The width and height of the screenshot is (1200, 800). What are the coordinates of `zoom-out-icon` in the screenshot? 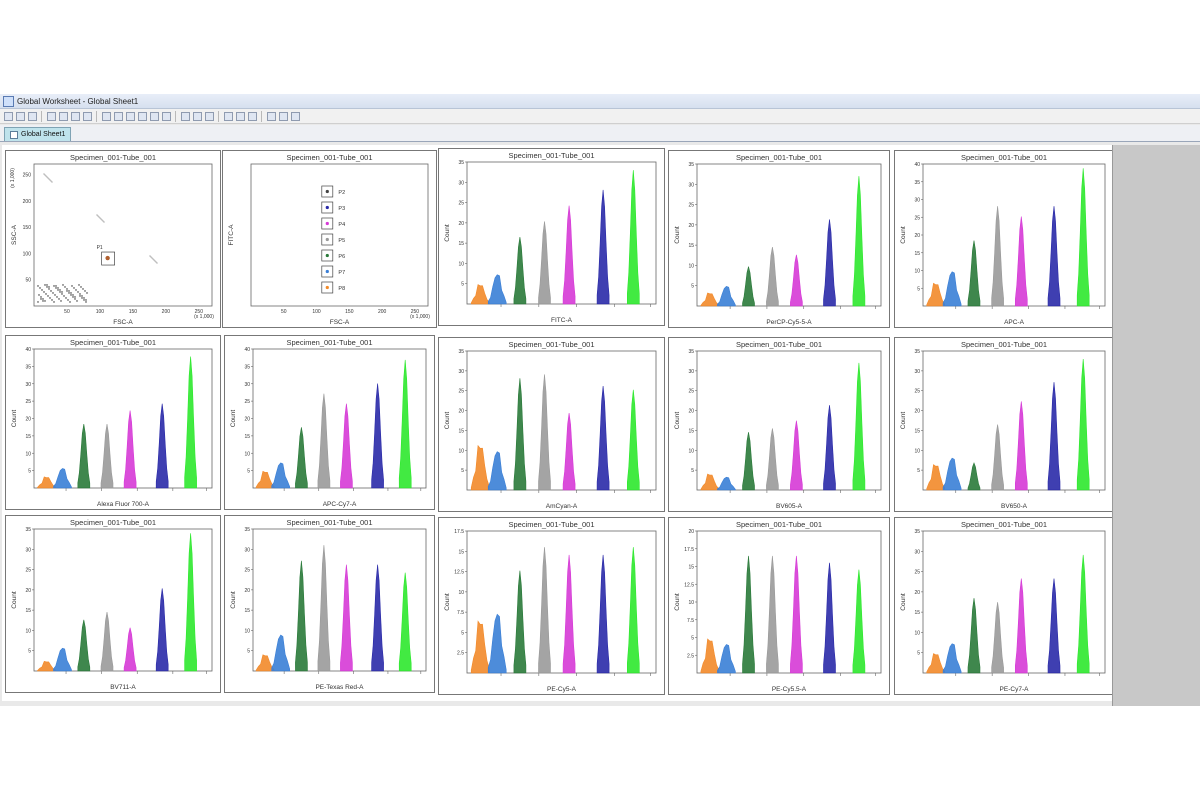 It's located at (87, 116).